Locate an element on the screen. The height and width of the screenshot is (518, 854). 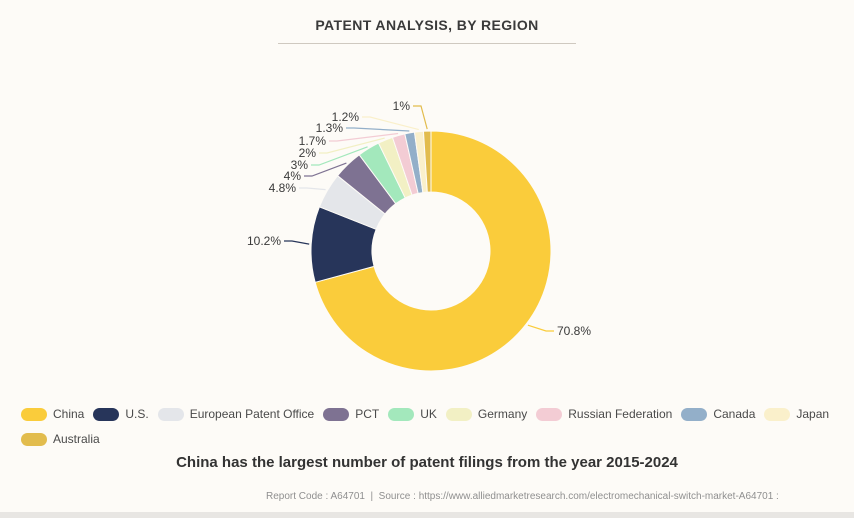
slice-value-label-pct: 4% is located at coordinates (293, 176).